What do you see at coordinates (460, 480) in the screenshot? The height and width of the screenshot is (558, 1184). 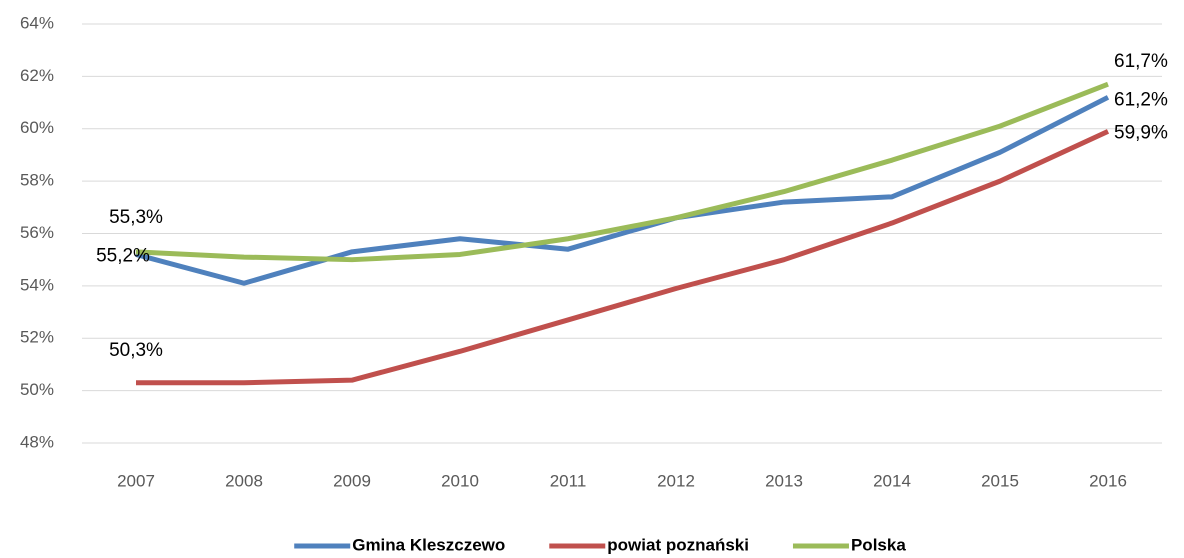 I see `x-tick-label: 2010` at bounding box center [460, 480].